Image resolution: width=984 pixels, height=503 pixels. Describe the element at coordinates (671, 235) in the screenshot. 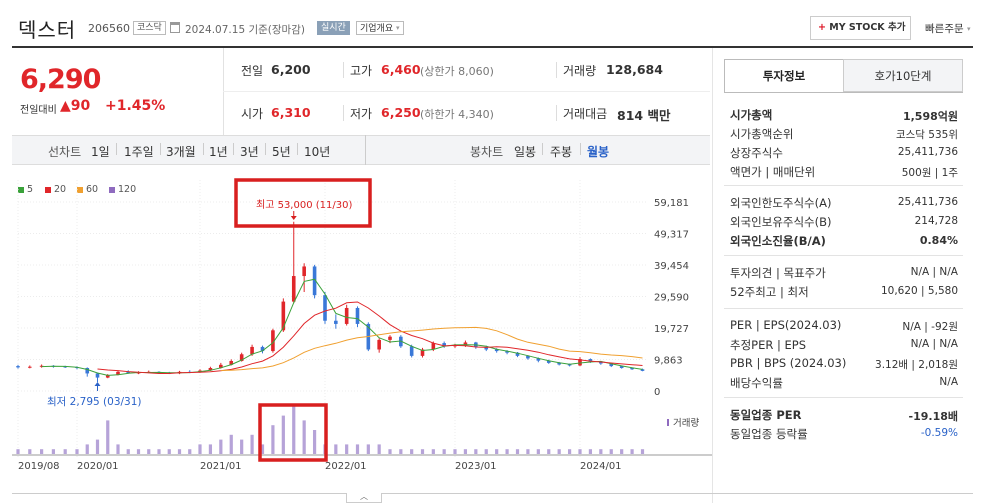

I see `y-tick-label: 49,317` at that location.